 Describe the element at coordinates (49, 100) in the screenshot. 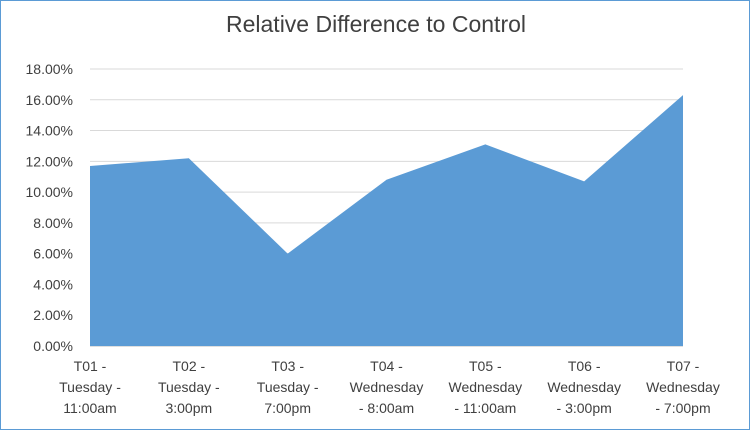

I see `y-tick-label: 16.00%` at that location.